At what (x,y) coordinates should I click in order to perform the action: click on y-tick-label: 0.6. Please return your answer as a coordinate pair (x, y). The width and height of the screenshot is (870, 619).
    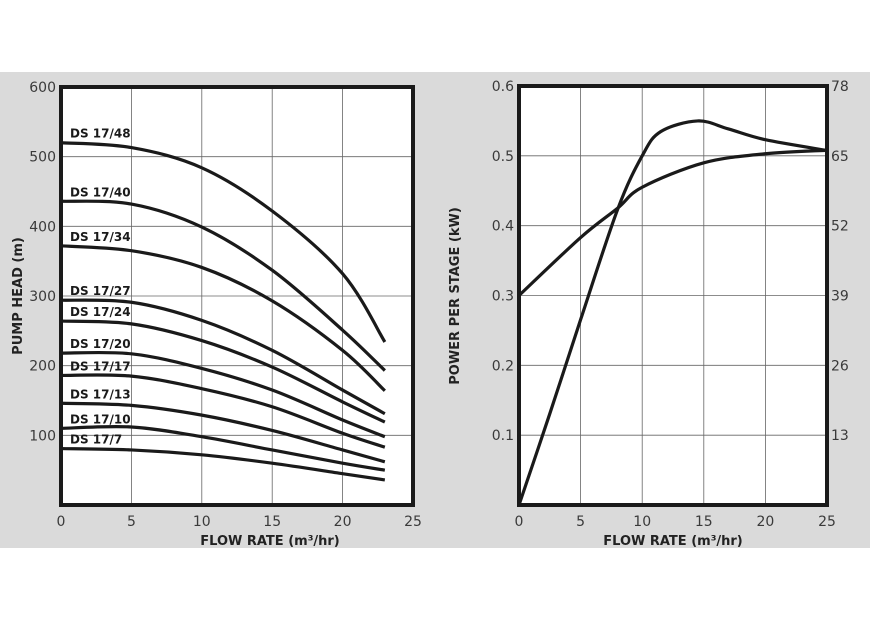
    Looking at the image, I should click on (503, 87).